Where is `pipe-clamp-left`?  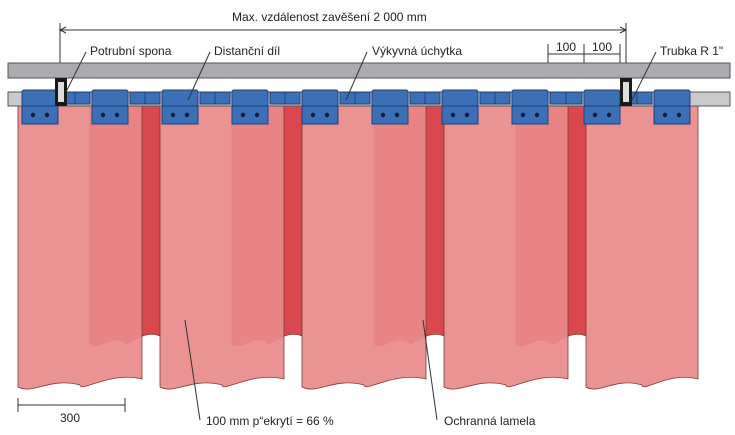
pipe-clamp-left is located at coordinates (61, 92).